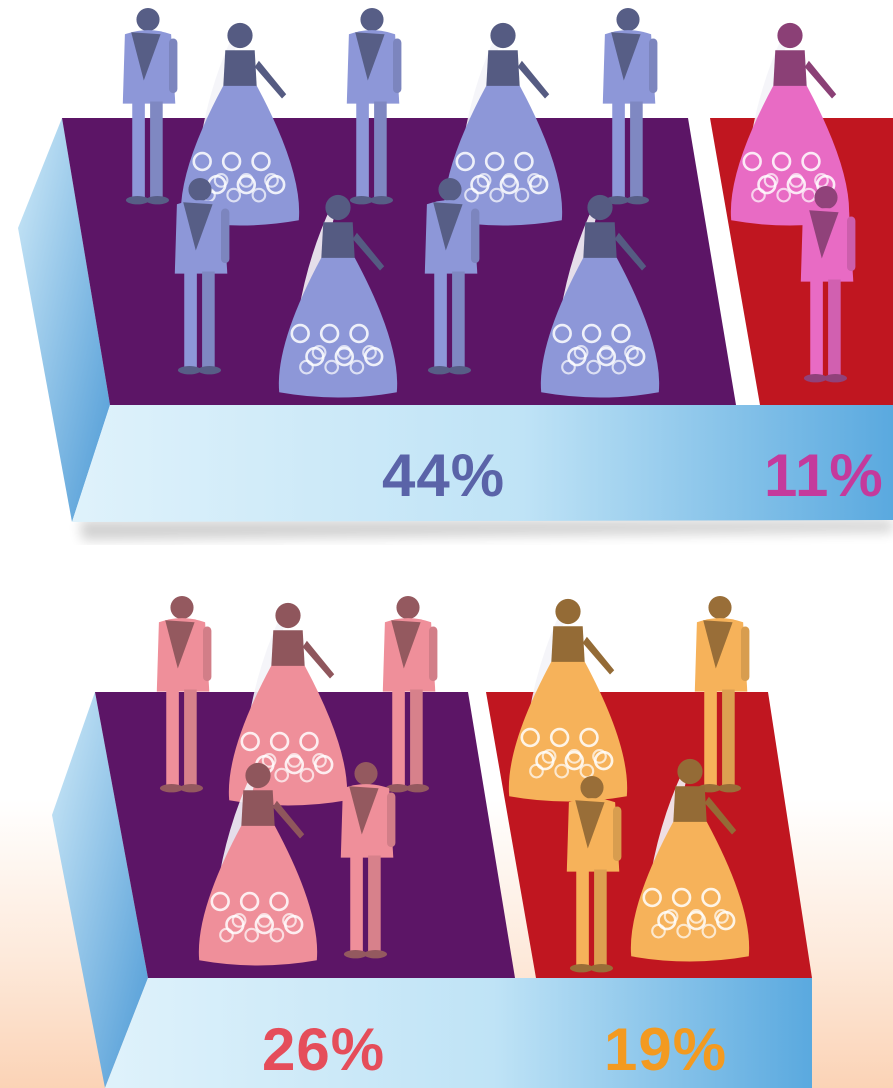 The image size is (893, 1088). I want to click on bar-1-front-face, so click(482, 463).